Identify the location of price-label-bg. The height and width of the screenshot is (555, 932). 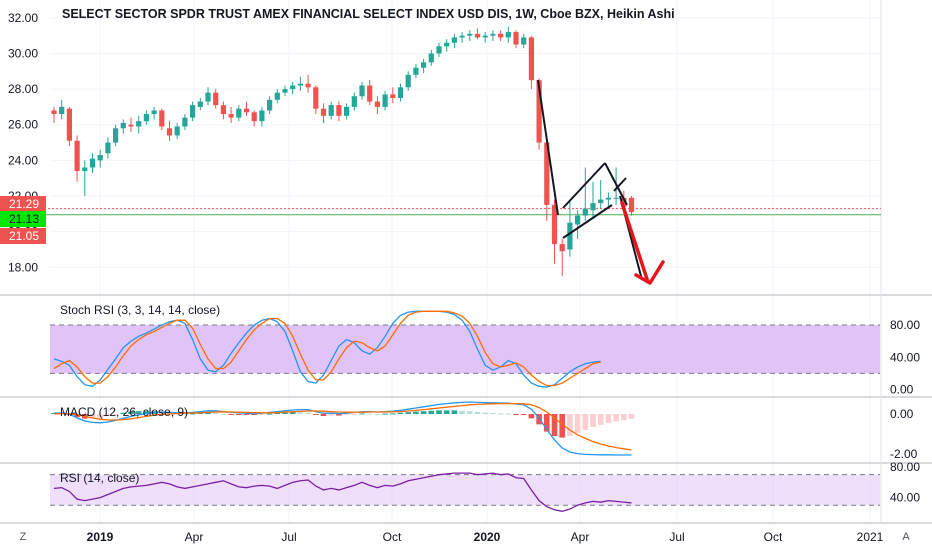
(23, 204).